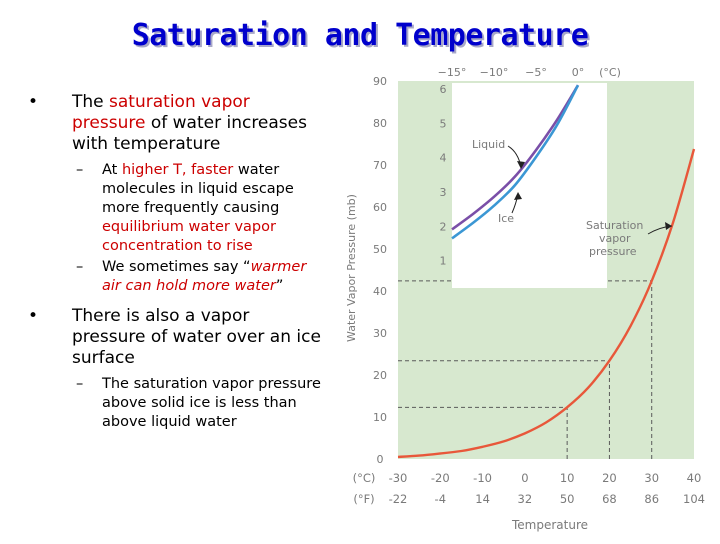 This screenshot has height=544, width=720. Describe the element at coordinates (380, 81) in the screenshot. I see `y-tick-label: 90` at that location.